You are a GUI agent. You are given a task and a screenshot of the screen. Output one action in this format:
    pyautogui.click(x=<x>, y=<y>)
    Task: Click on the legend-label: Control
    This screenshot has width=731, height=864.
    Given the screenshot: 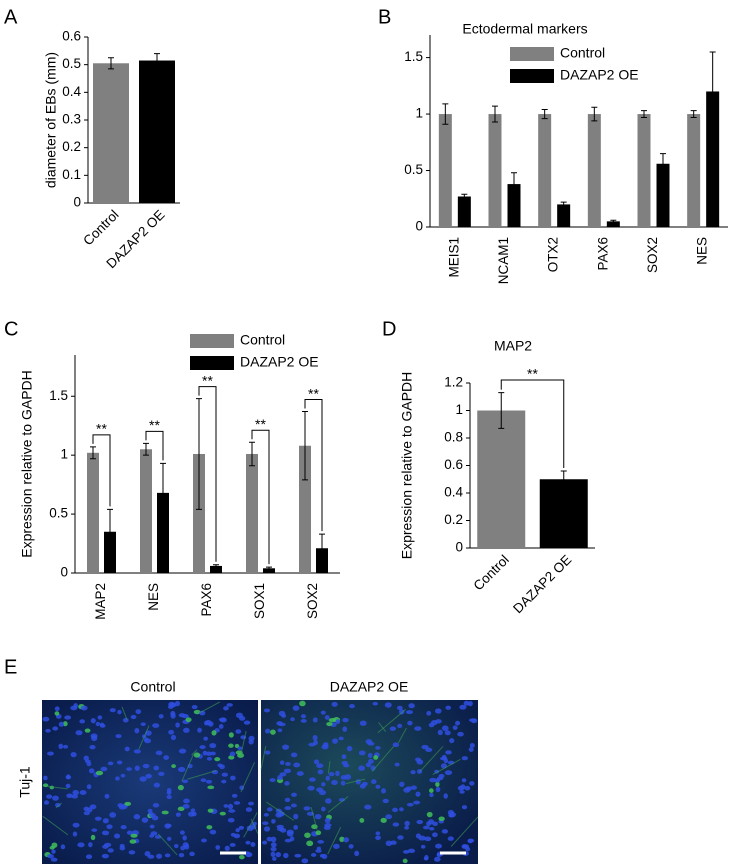 What is the action you would take?
    pyautogui.click(x=582, y=53)
    